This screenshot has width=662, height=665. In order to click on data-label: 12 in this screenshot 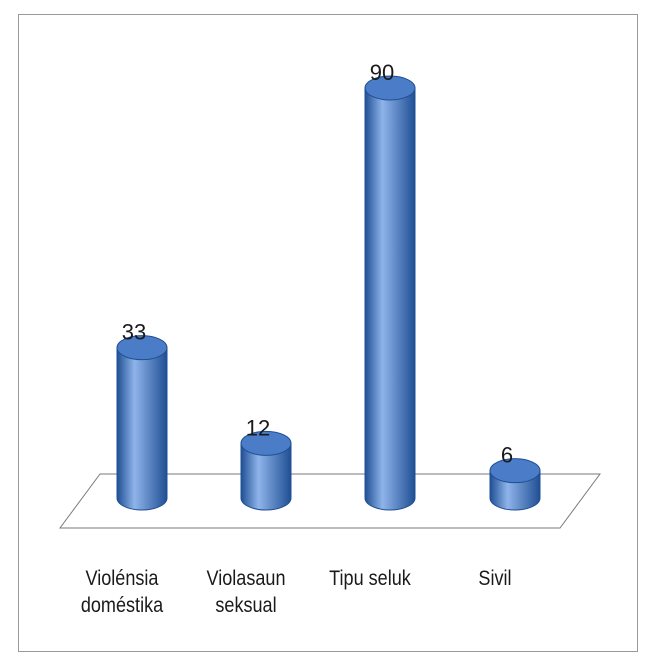, I will do `click(258, 427)`.